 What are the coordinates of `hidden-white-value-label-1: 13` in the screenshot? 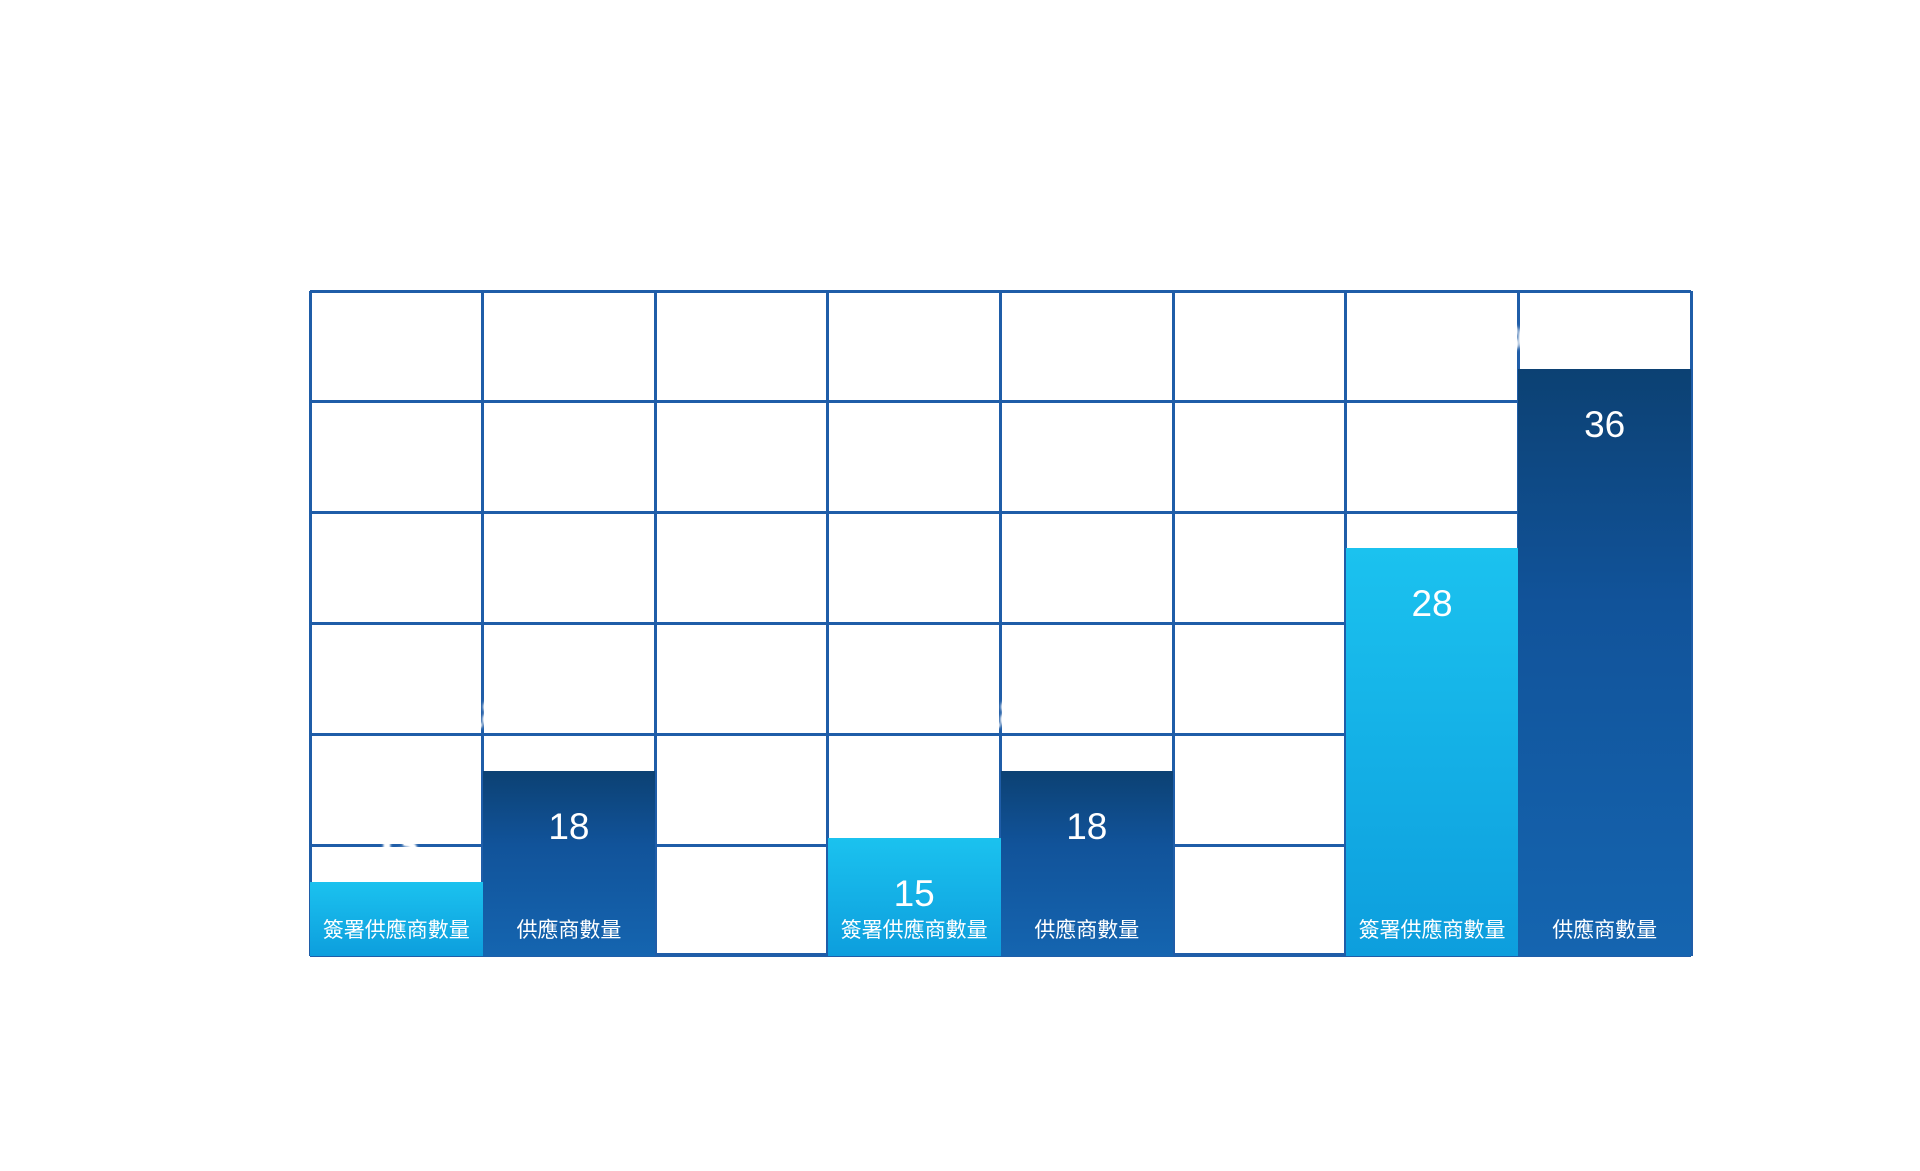 It's located at (396, 844).